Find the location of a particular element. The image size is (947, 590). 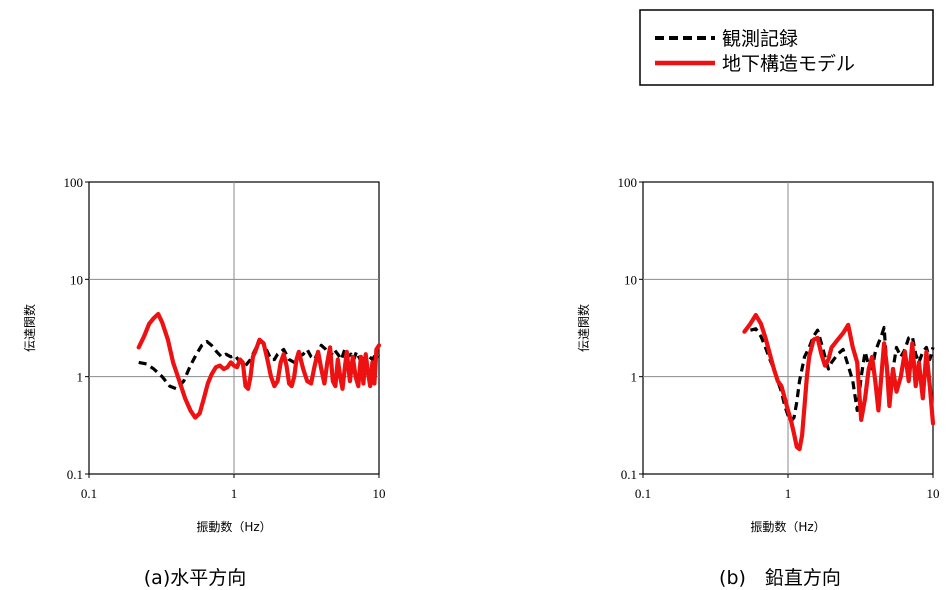

caption-horizontal: (a)水平方向 is located at coordinates (195, 578).